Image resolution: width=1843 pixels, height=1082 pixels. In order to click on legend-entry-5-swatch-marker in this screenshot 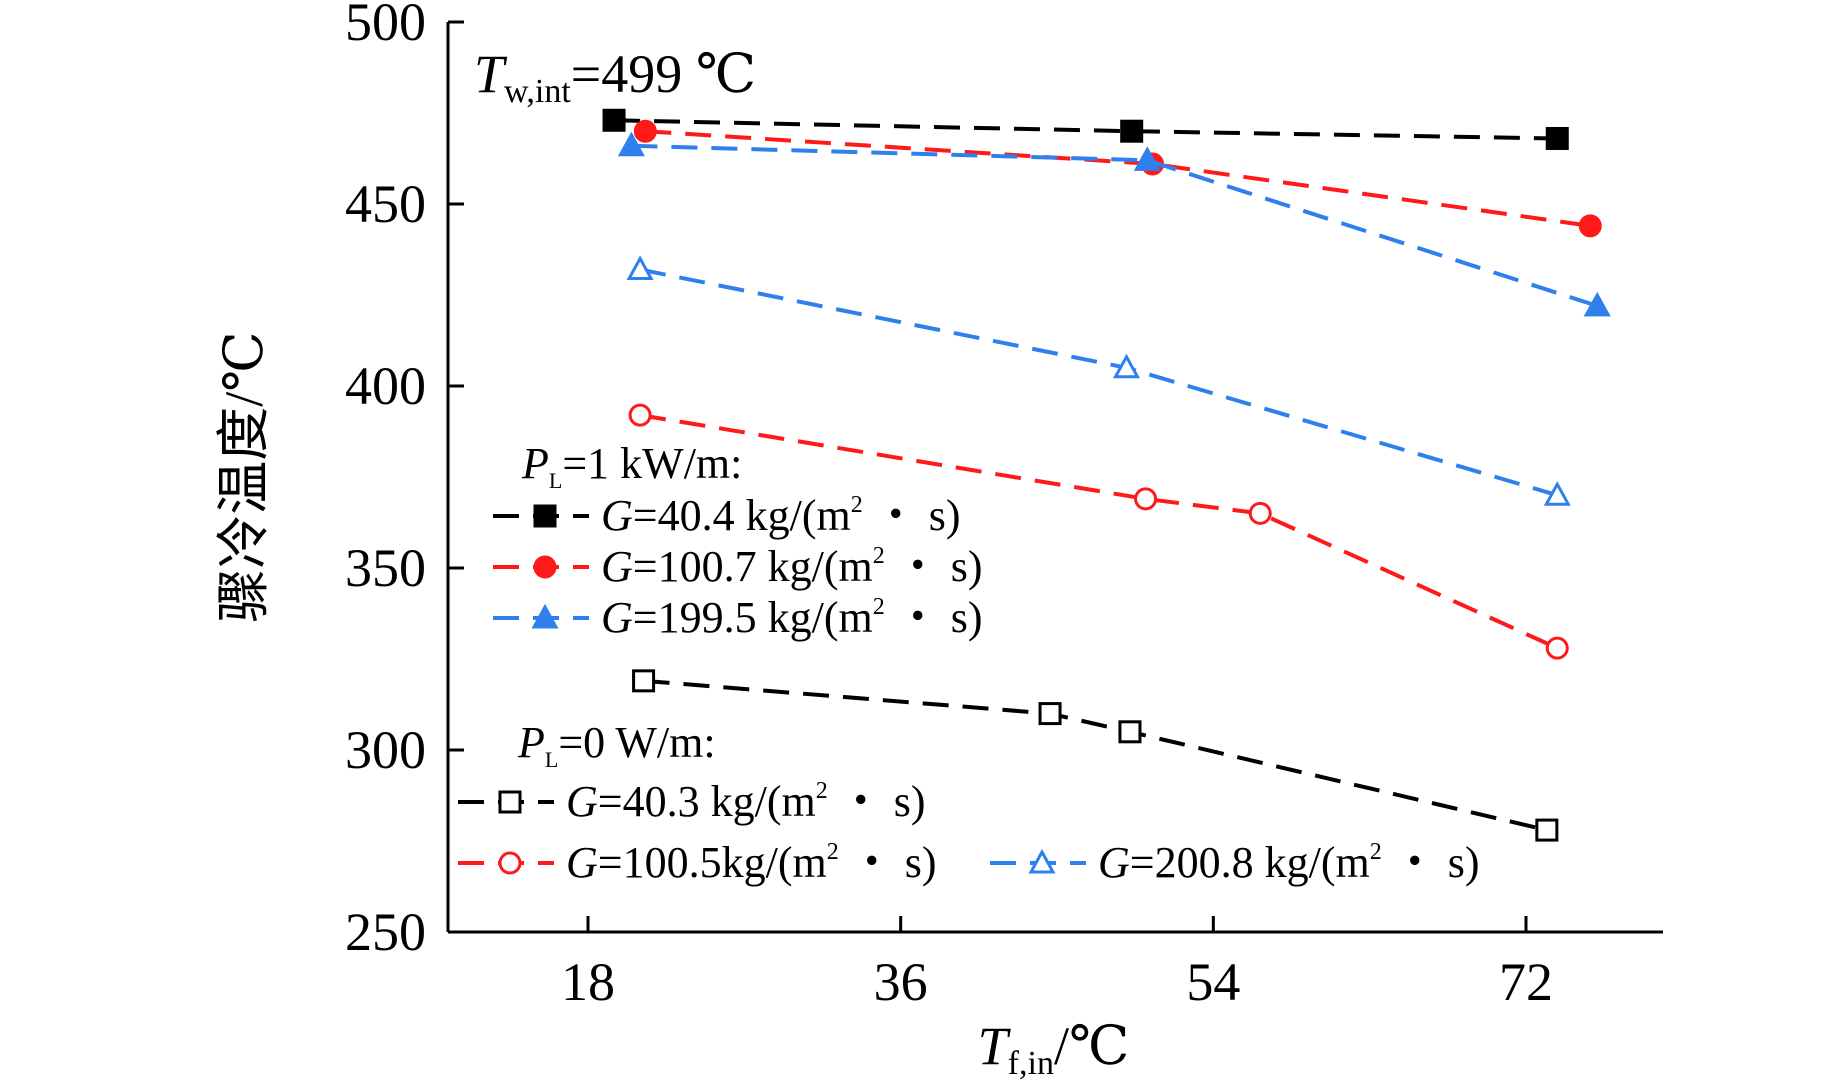, I will do `click(510, 863)`.